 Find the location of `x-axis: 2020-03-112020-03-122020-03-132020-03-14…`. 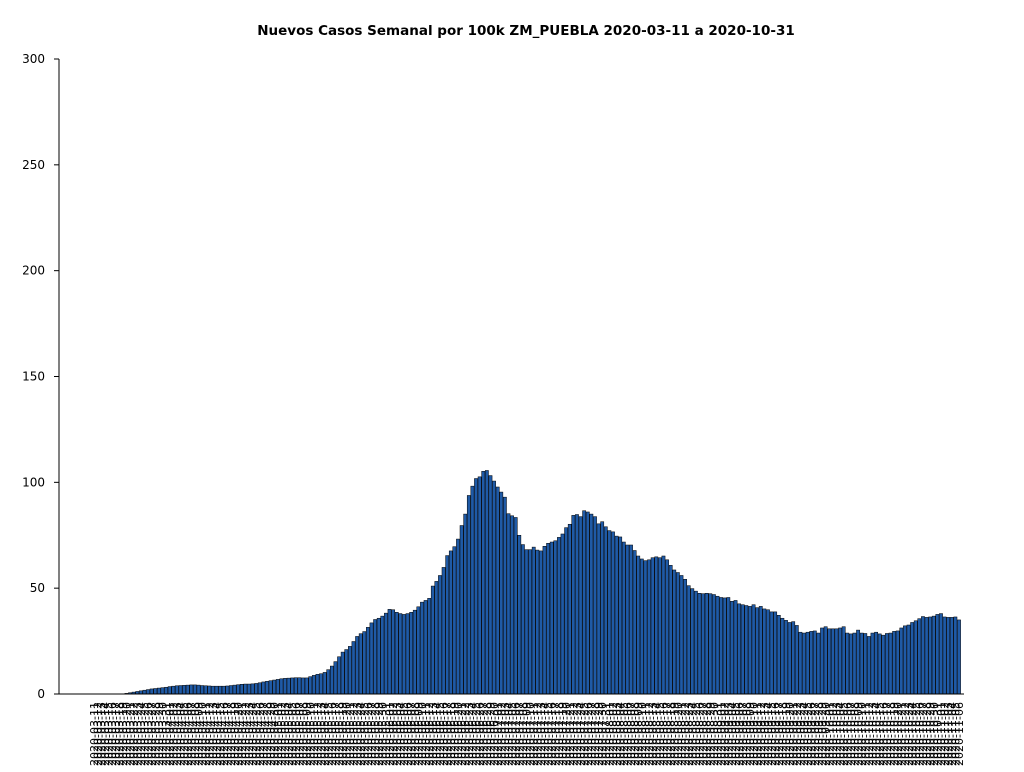

x-axis: 2020-03-112020-03-122020-03-132020-03-14… is located at coordinates (512, 729).